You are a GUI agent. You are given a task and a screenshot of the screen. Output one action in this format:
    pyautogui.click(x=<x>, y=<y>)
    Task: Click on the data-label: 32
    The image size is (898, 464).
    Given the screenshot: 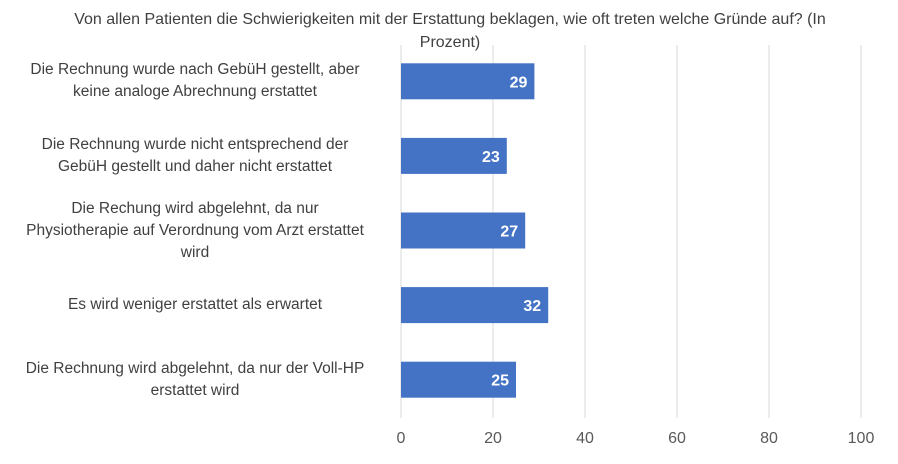 What is the action you would take?
    pyautogui.click(x=532, y=306)
    